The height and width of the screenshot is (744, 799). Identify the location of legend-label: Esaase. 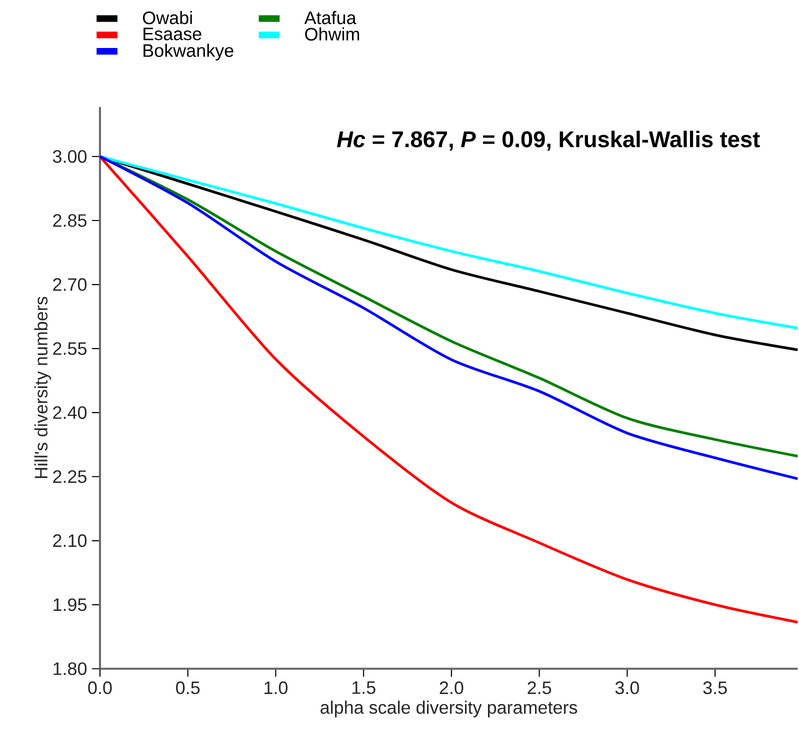
(173, 34).